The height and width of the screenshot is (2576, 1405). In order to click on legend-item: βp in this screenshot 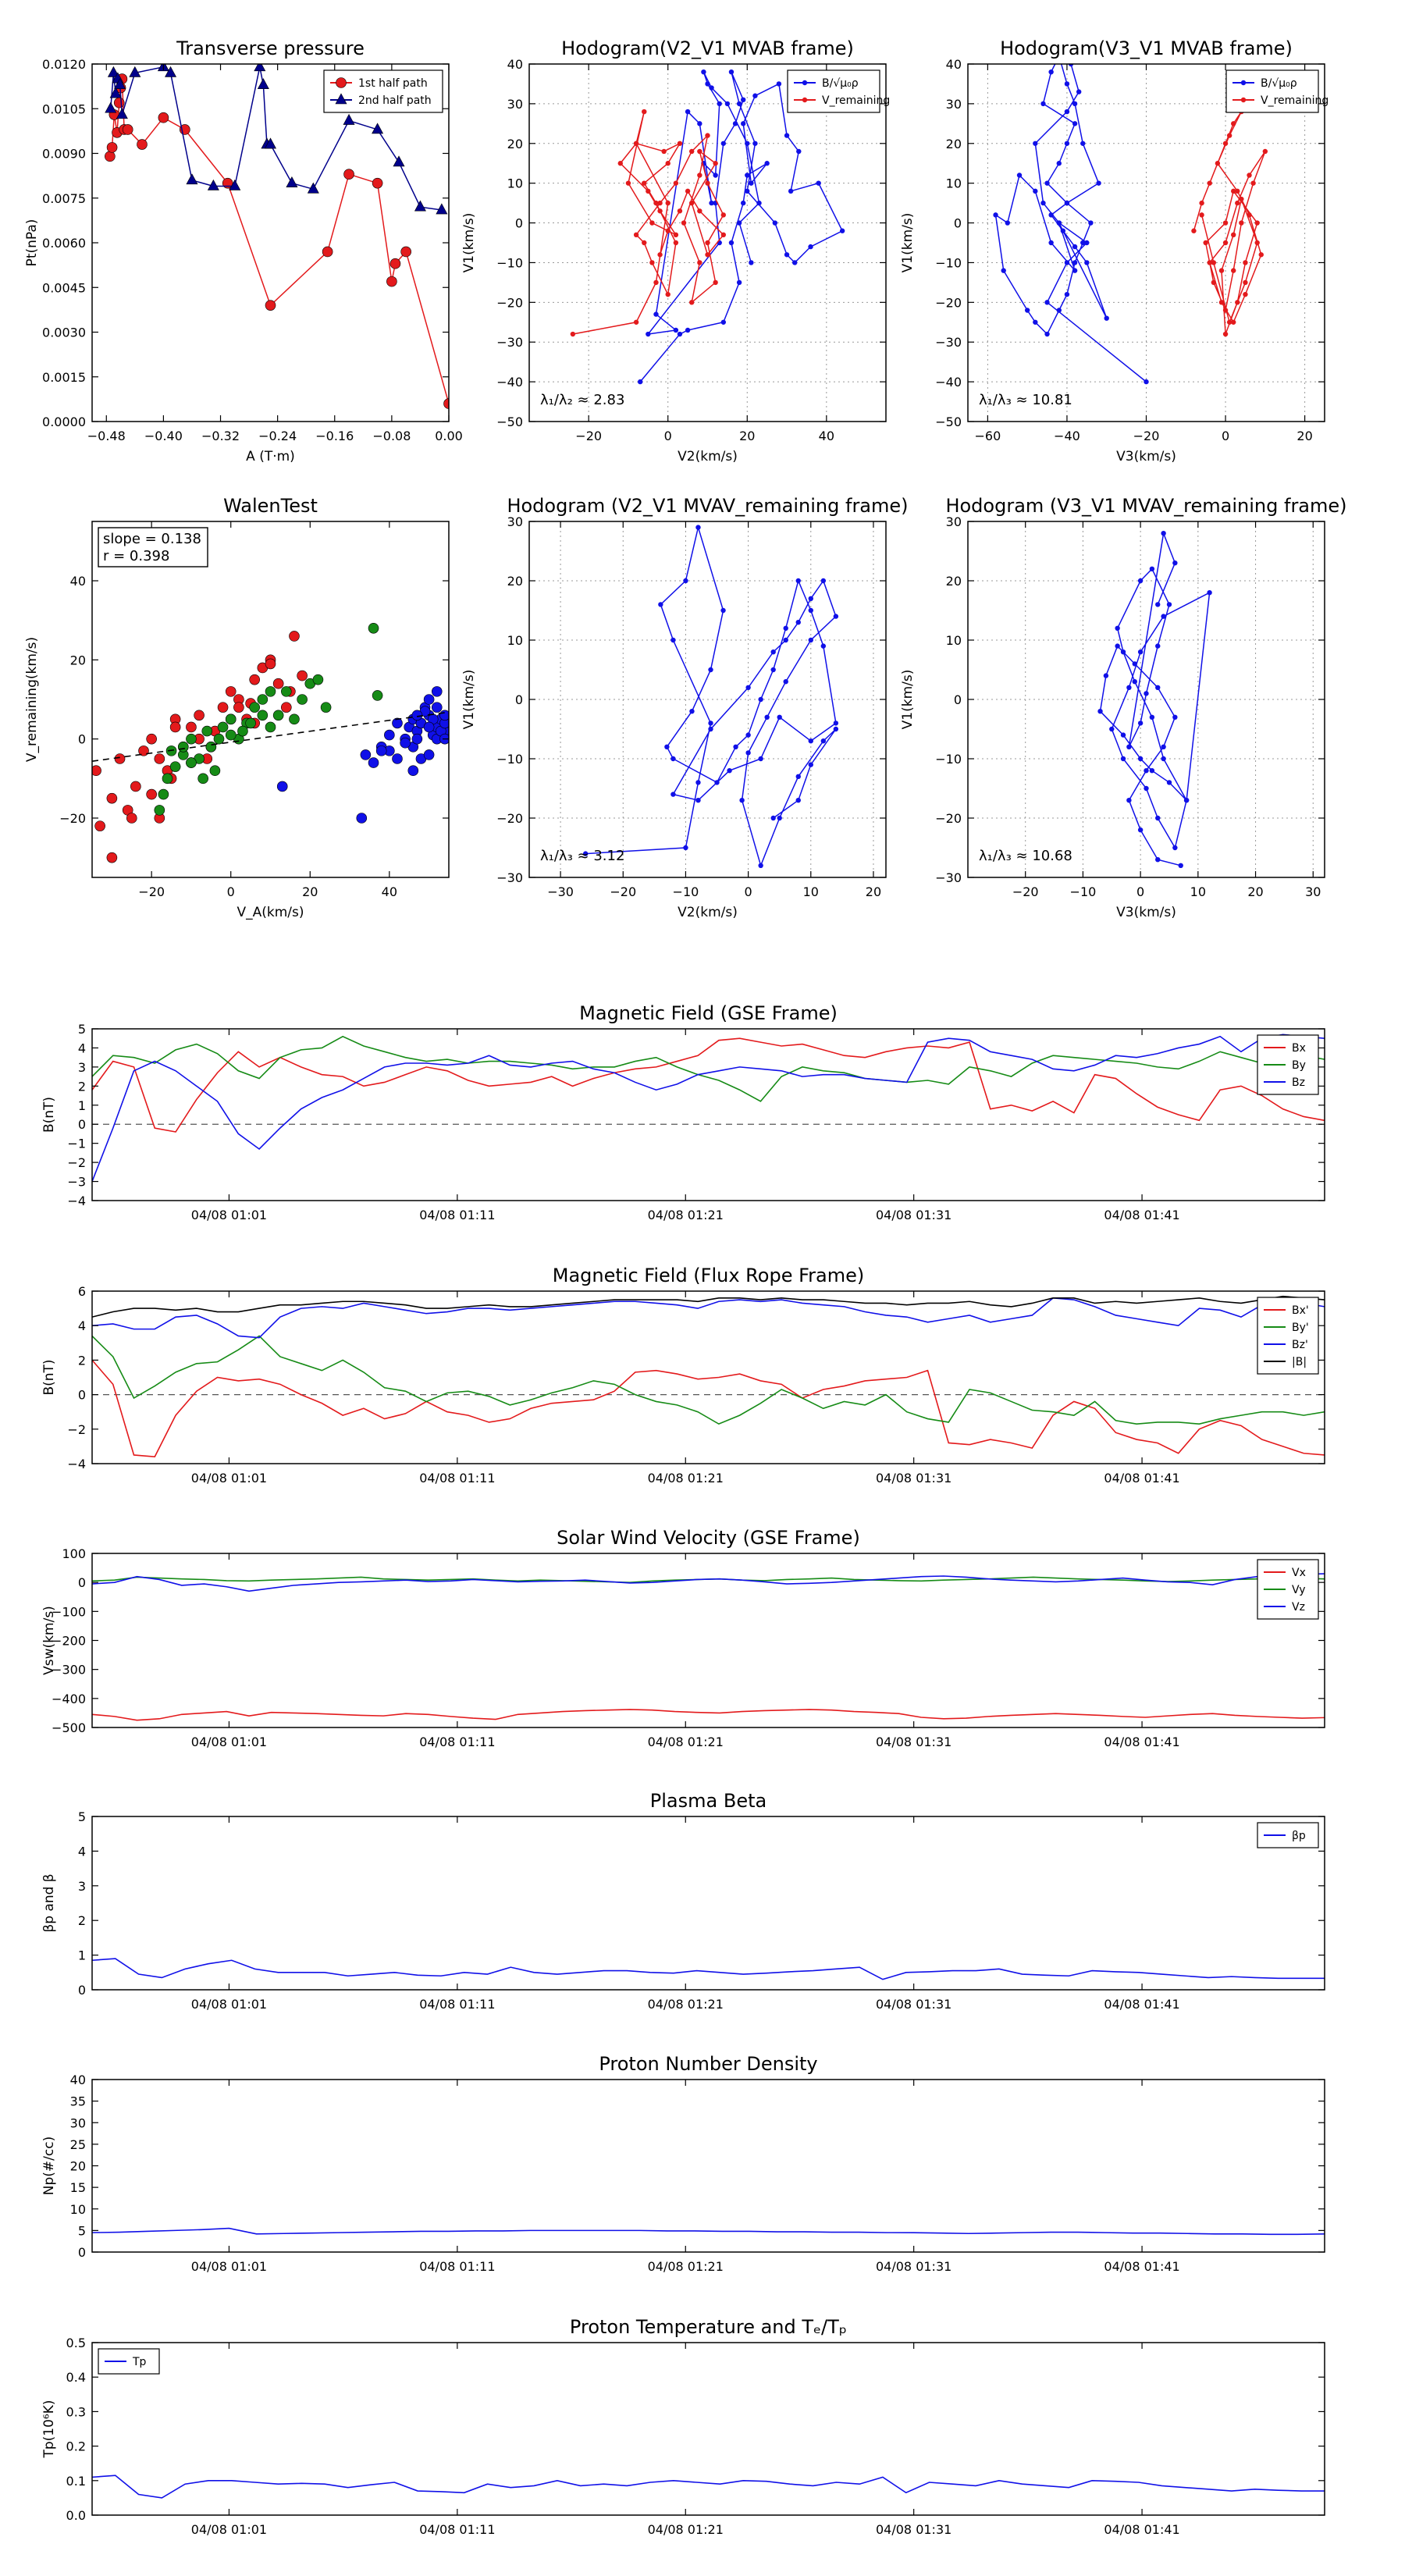, I will do `click(1285, 1836)`.